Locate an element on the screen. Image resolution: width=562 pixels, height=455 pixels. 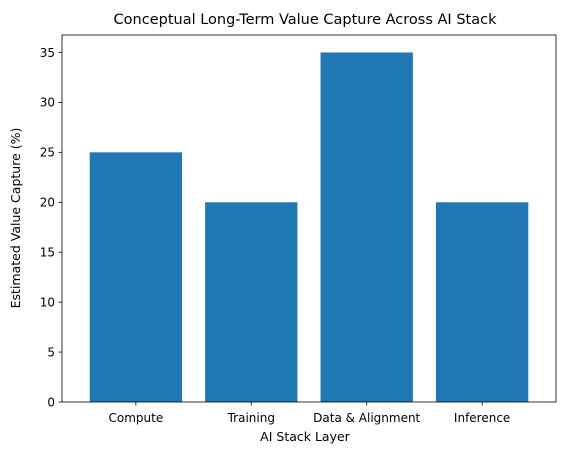
y-tick-label: 5 is located at coordinates (51, 352).